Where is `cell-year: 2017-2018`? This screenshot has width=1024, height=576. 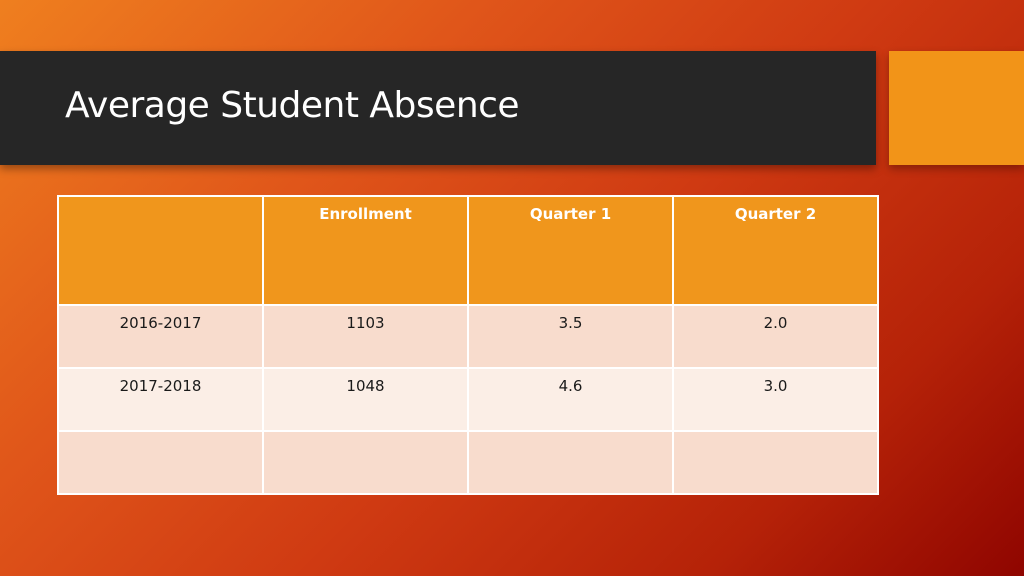 cell-year: 2017-2018 is located at coordinates (160, 399).